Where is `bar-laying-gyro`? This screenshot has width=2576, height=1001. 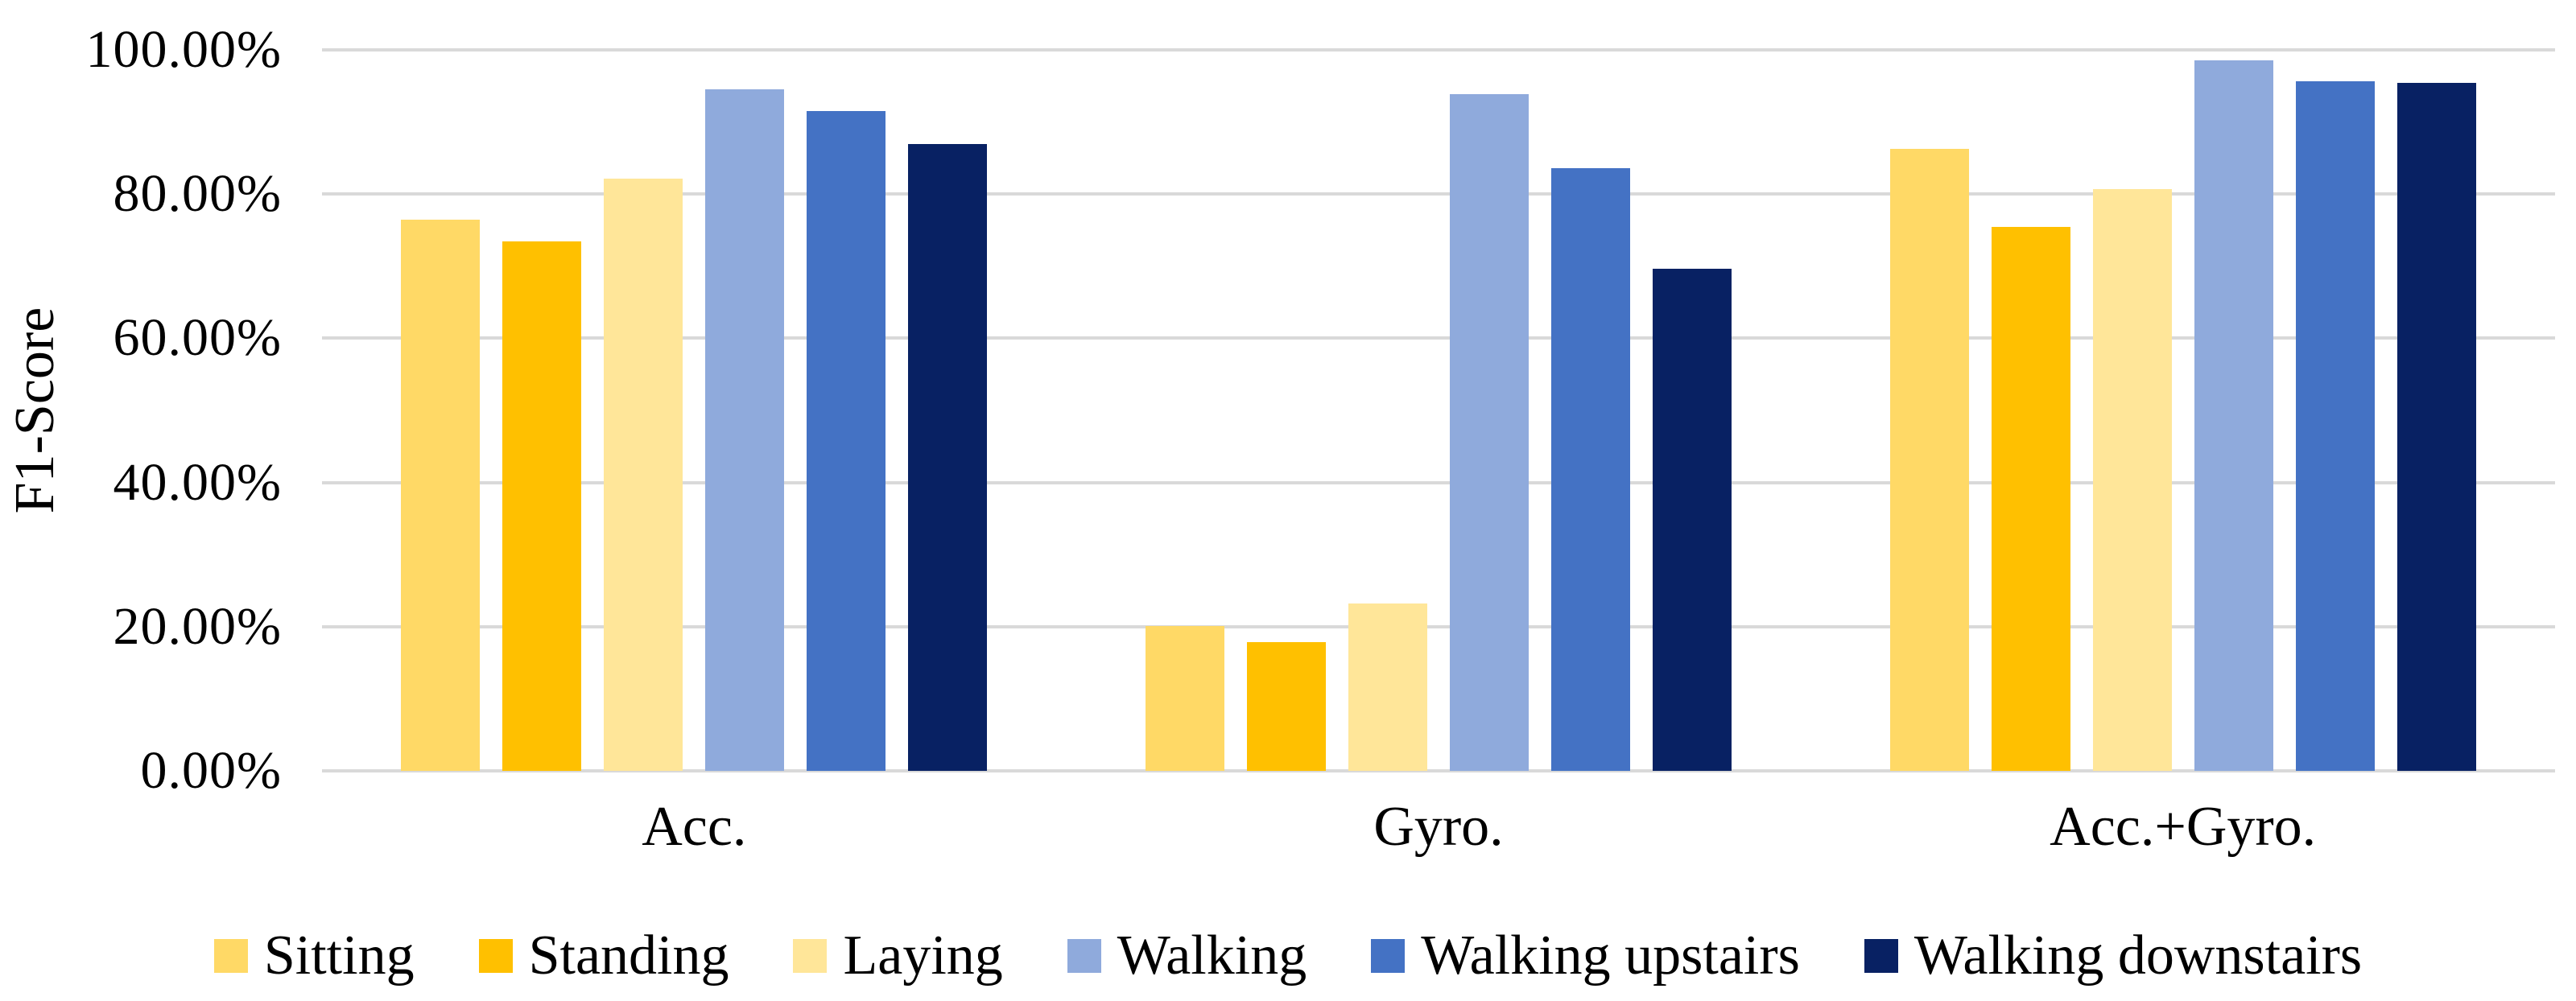
bar-laying-gyro is located at coordinates (1387, 687).